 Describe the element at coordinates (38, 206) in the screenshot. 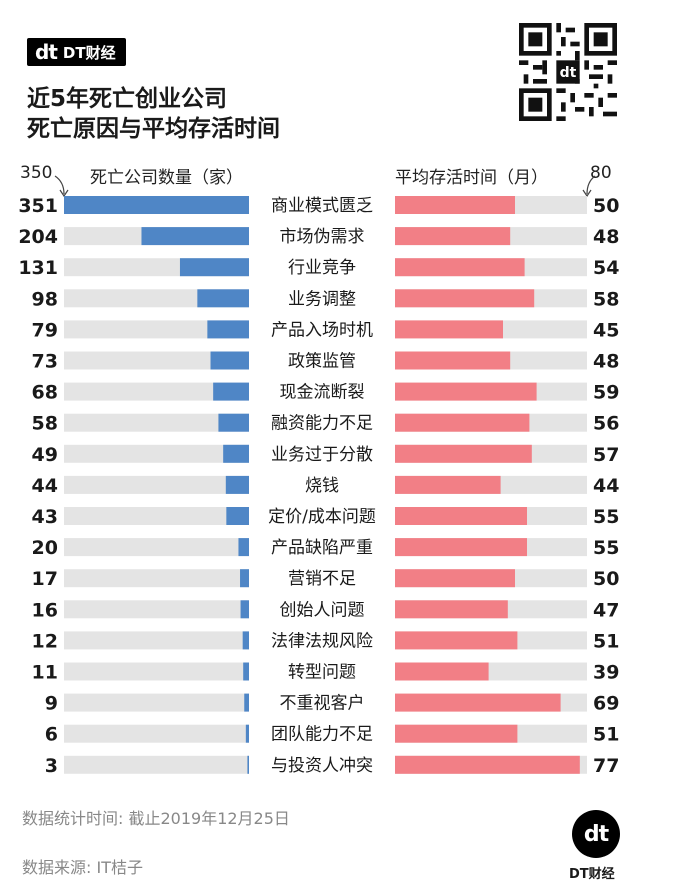

I see `count-label: 351` at that location.